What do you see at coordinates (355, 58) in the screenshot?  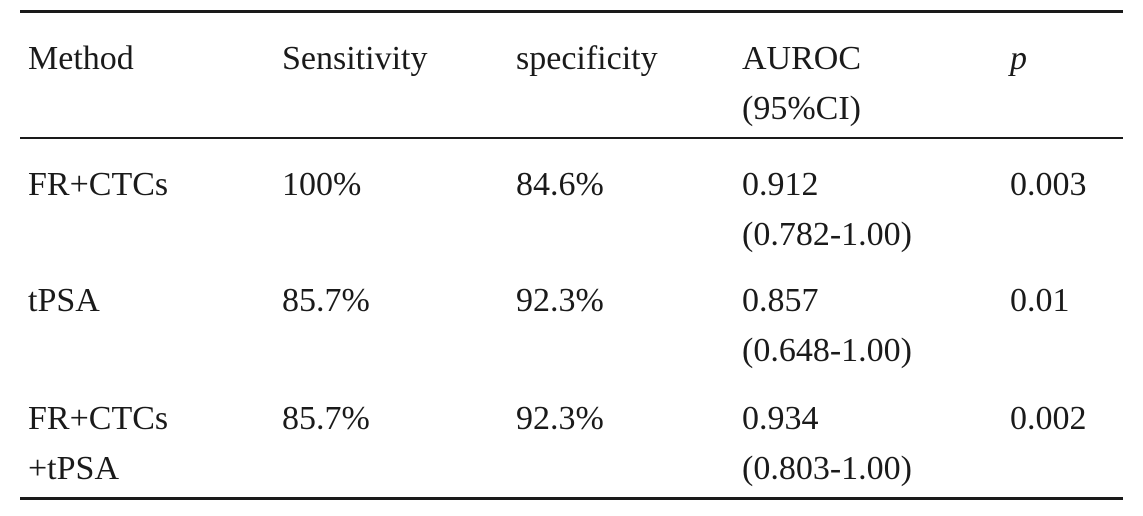 I see `header-sensitivity: Sensitivity` at bounding box center [355, 58].